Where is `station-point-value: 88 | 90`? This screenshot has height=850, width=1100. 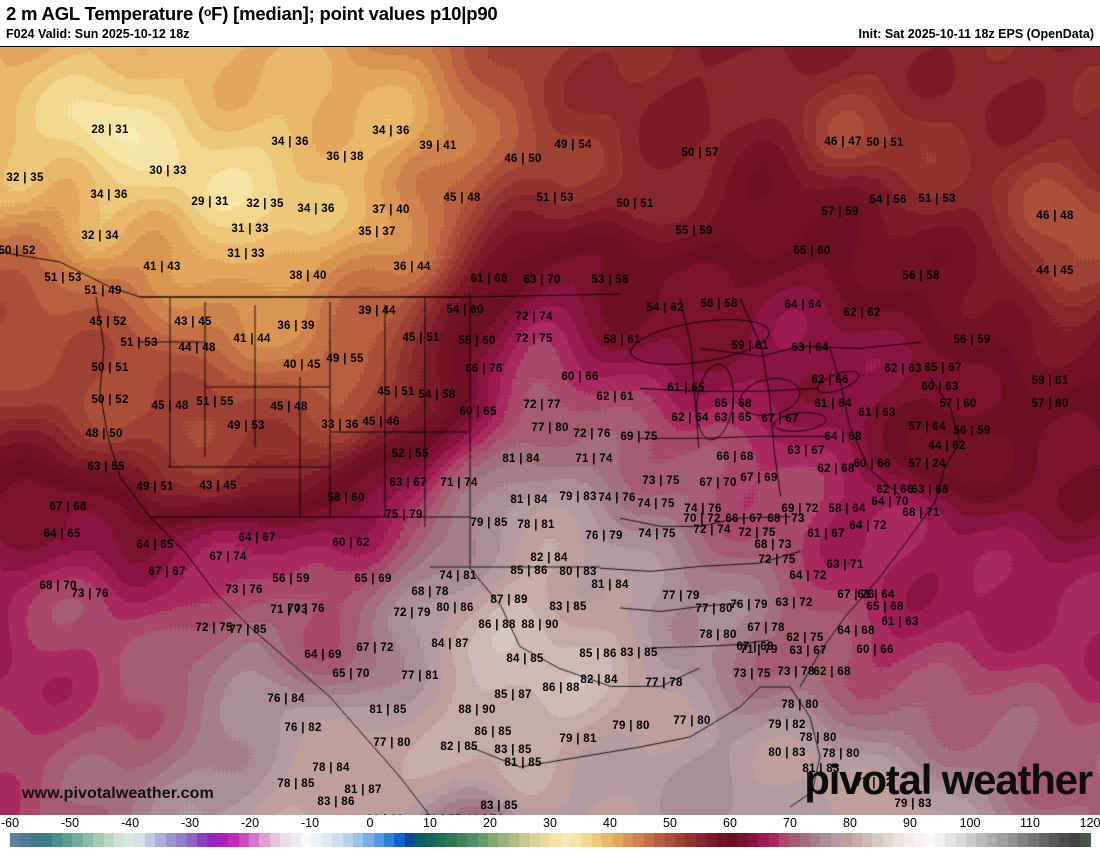
station-point-value: 88 | 90 is located at coordinates (477, 710).